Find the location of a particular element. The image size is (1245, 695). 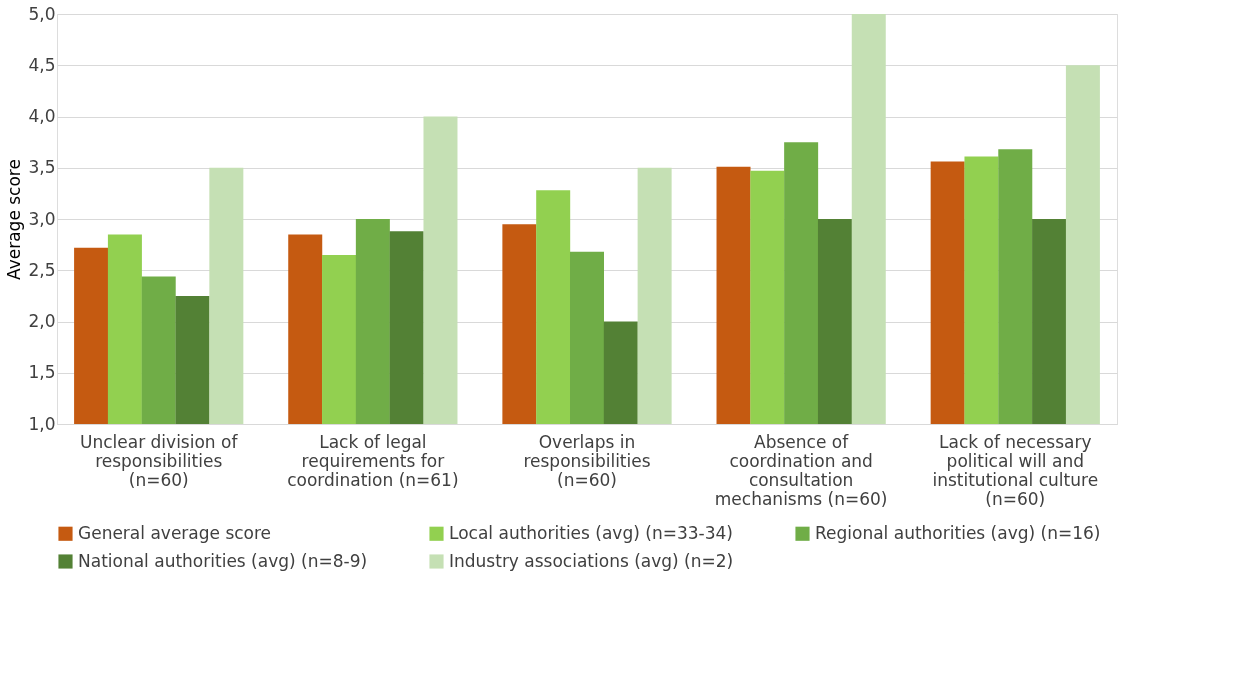

y-tick-label: 4,0 is located at coordinates (42, 116).